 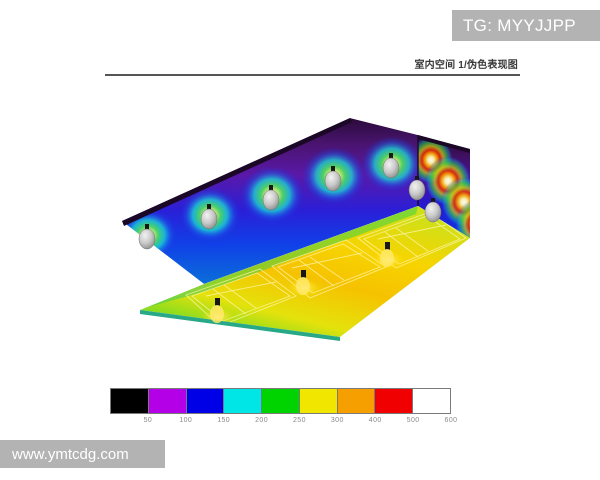 What do you see at coordinates (237, 172) in the screenshot?
I see `back-wall-top-edge` at bounding box center [237, 172].